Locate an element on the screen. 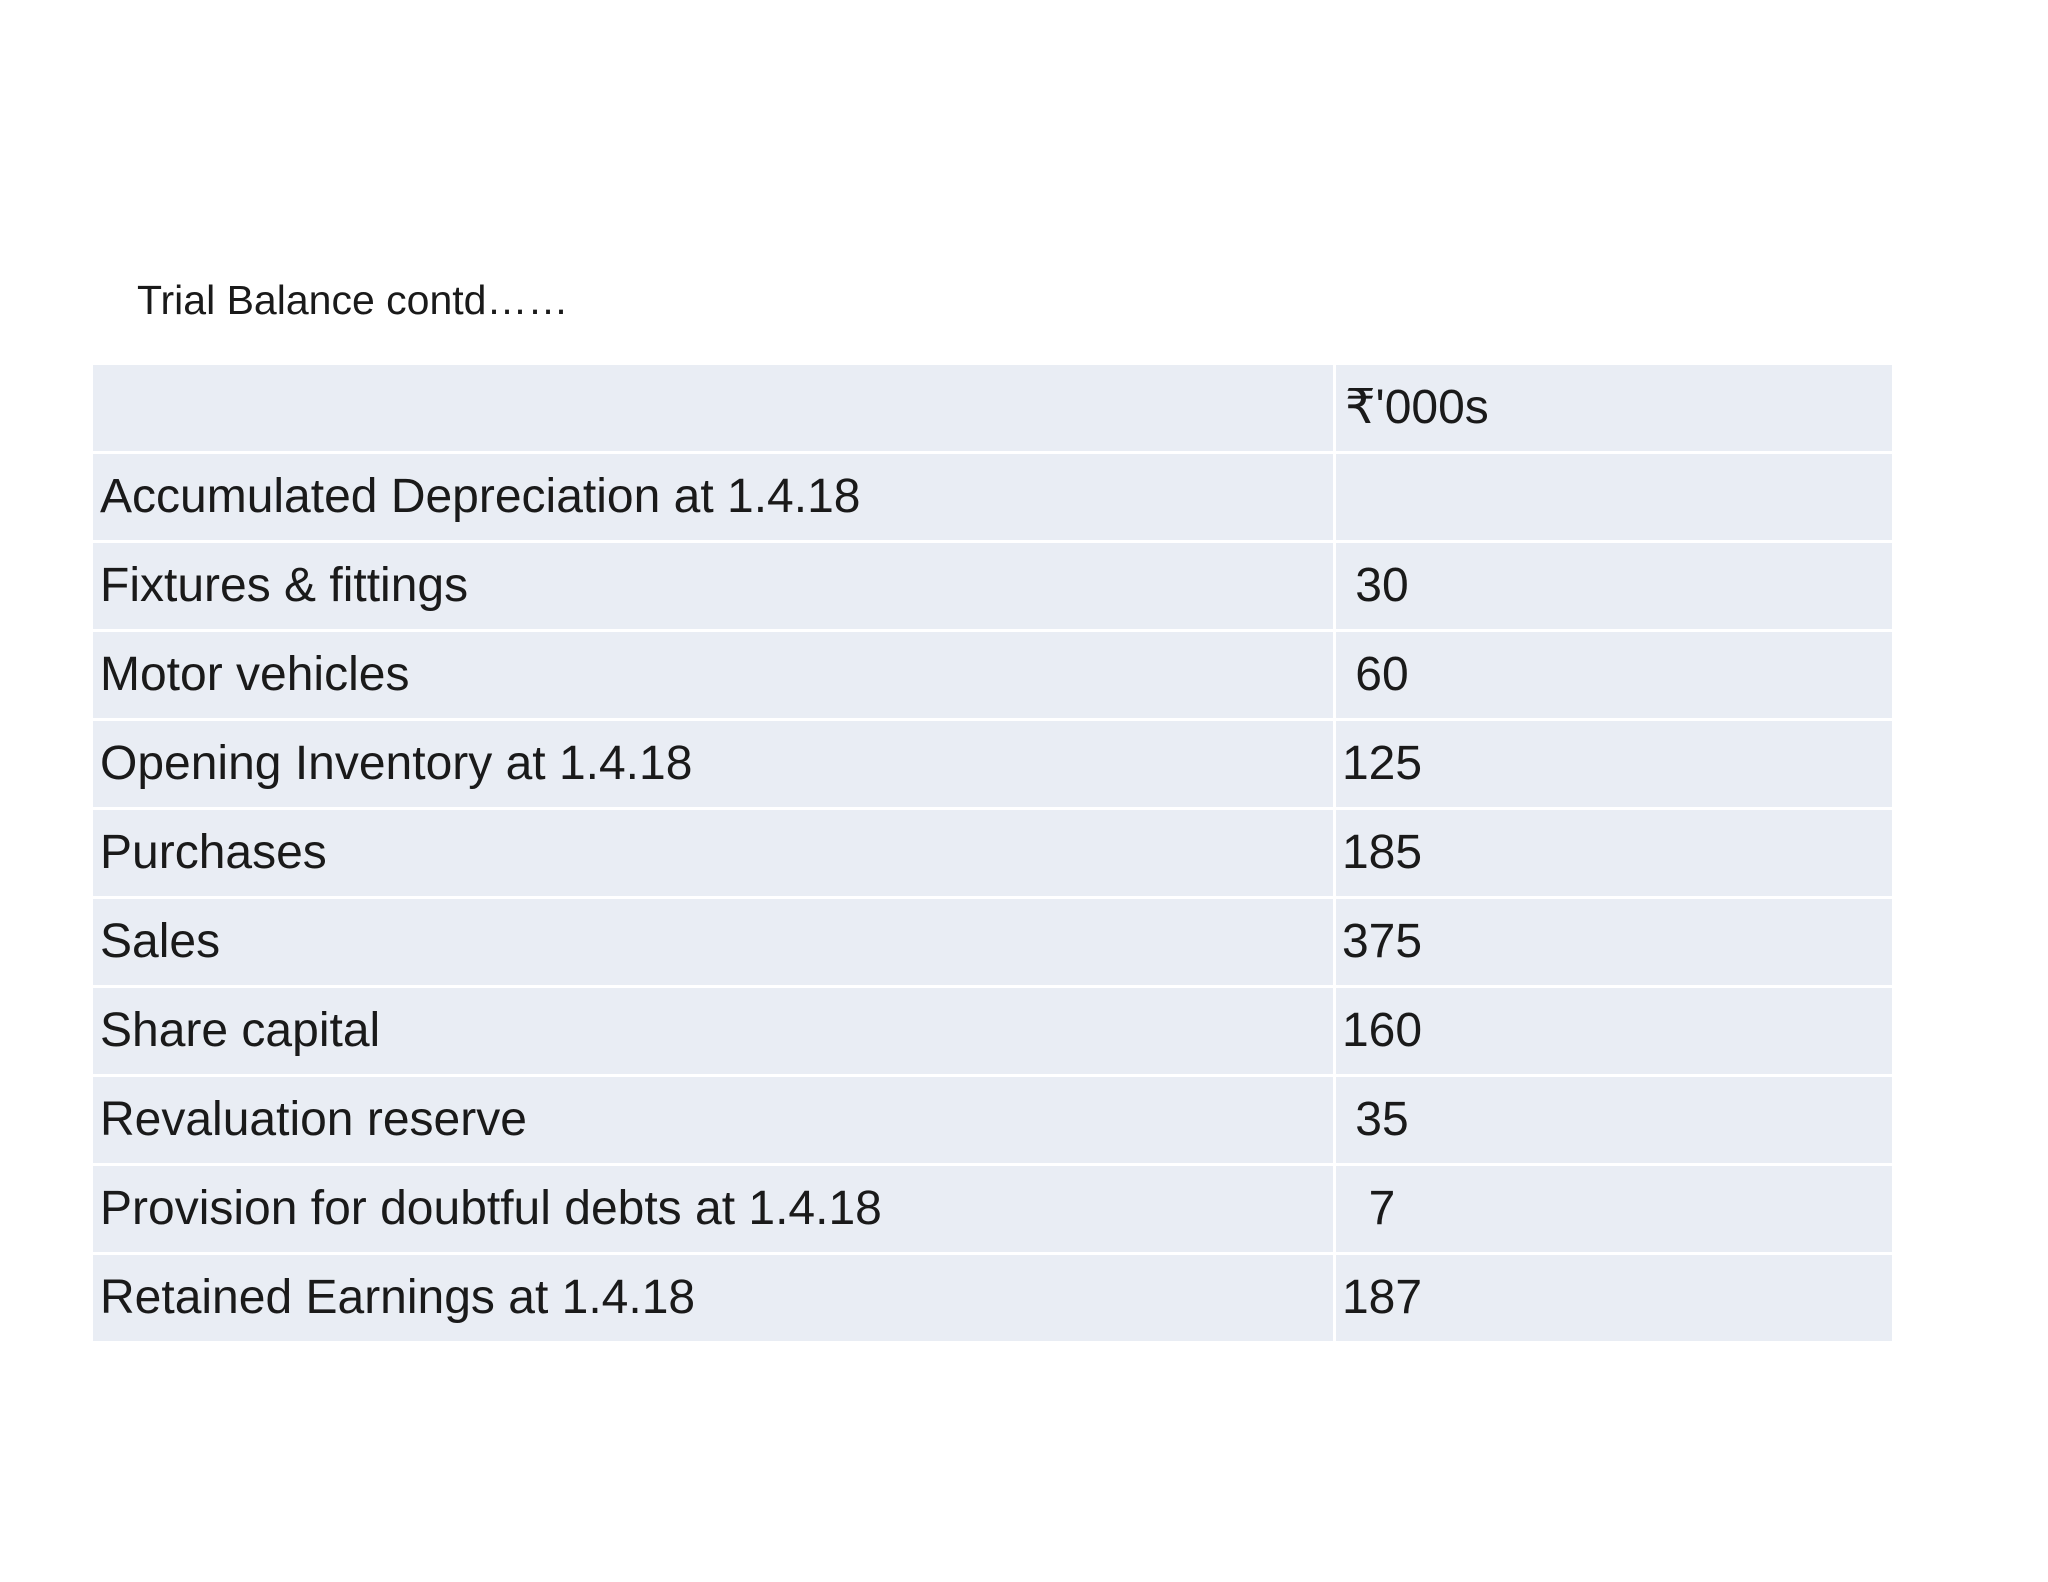  row-value-cell: 125 is located at coordinates (1614, 764).